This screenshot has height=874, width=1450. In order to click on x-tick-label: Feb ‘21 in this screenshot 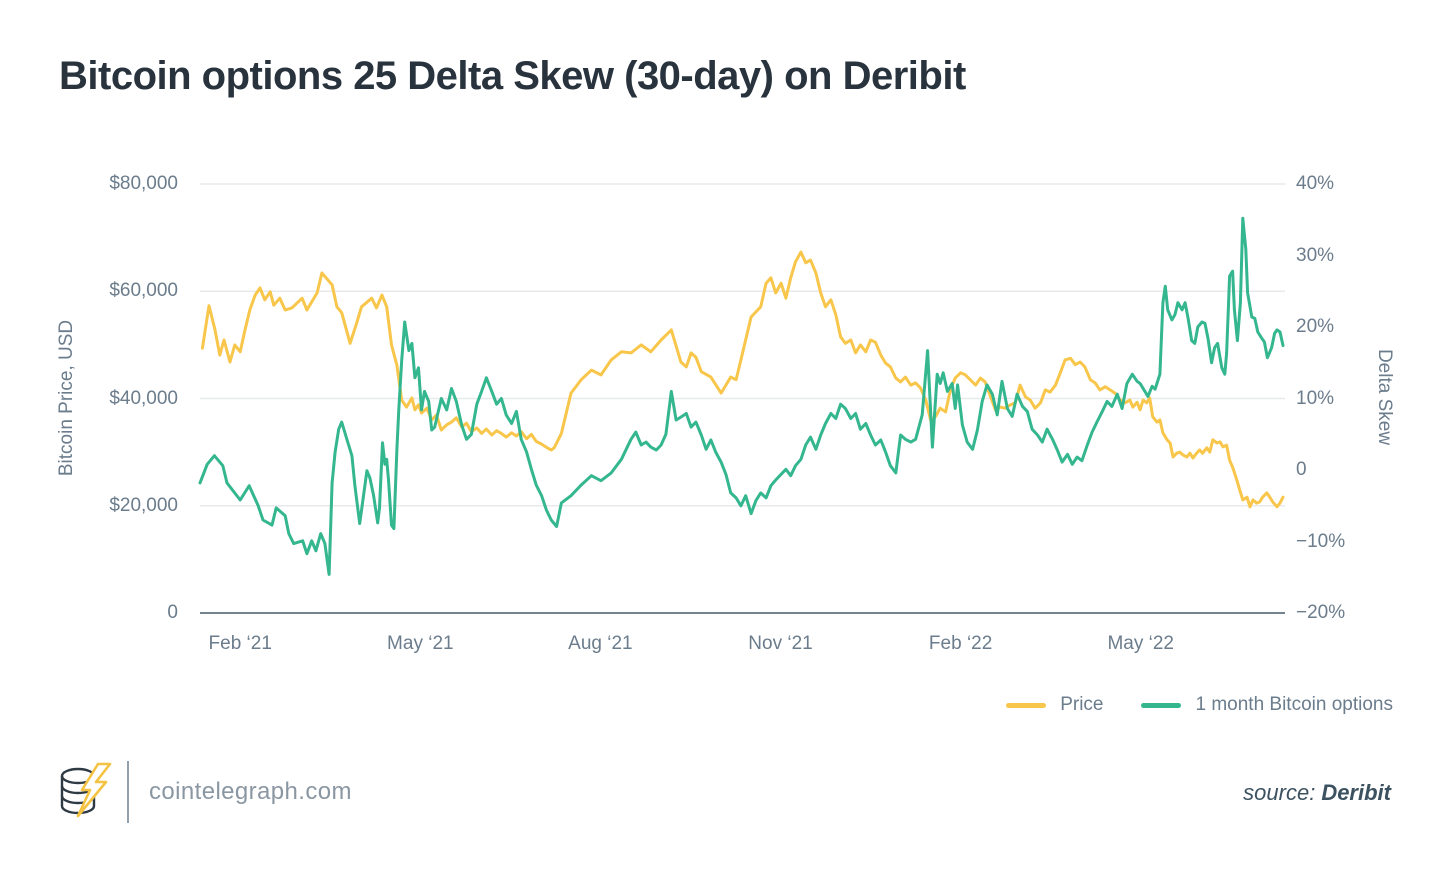, I will do `click(240, 643)`.